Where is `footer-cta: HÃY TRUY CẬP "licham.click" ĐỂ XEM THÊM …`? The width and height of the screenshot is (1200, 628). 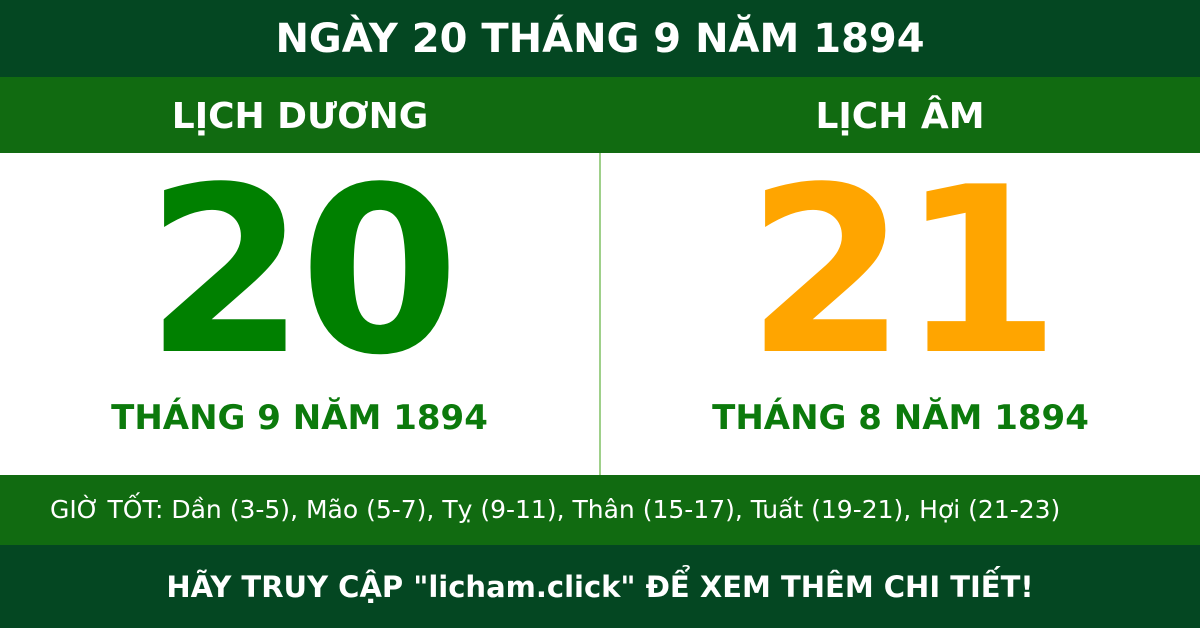
footer-cta: HÃY TRUY CẬP "licham.click" ĐỂ XEM THÊM … is located at coordinates (600, 586).